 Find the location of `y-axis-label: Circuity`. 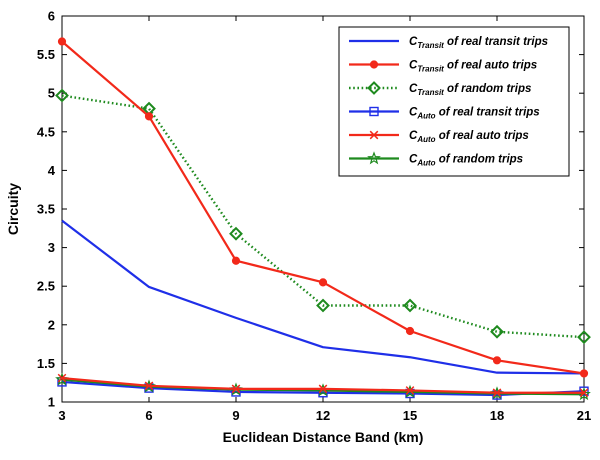

y-axis-label: Circuity is located at coordinates (13, 209).